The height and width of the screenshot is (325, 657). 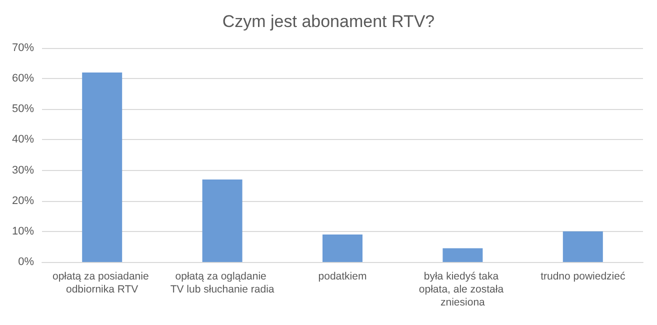 What do you see at coordinates (462, 289) in the screenshot?
I see `x-tick-label: była kiedyś taka opłata, ale została zniesiona` at bounding box center [462, 289].